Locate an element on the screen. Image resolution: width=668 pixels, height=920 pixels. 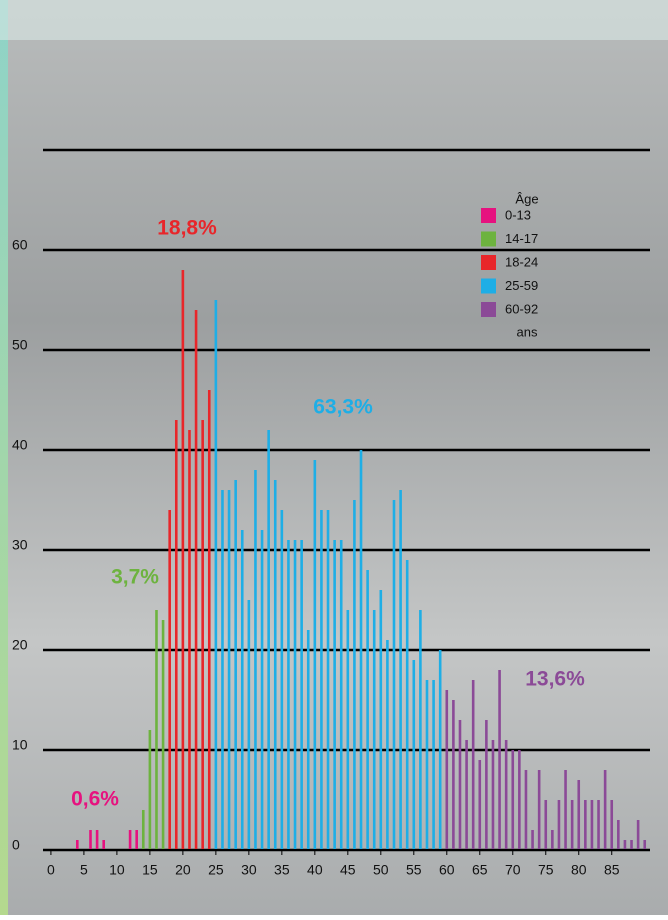
x-tick-label: 15 is located at coordinates (150, 870).